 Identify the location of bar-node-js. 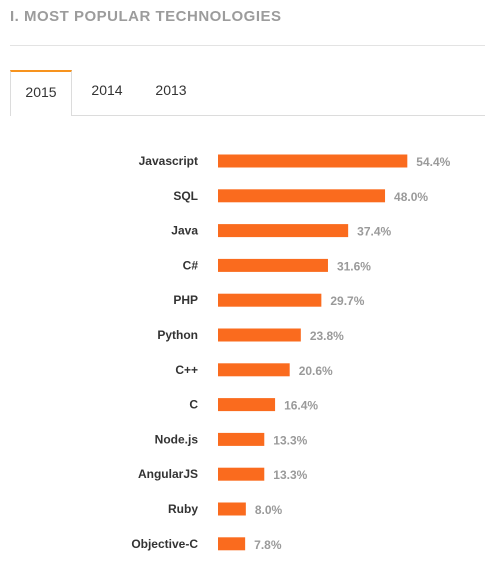
(241, 439).